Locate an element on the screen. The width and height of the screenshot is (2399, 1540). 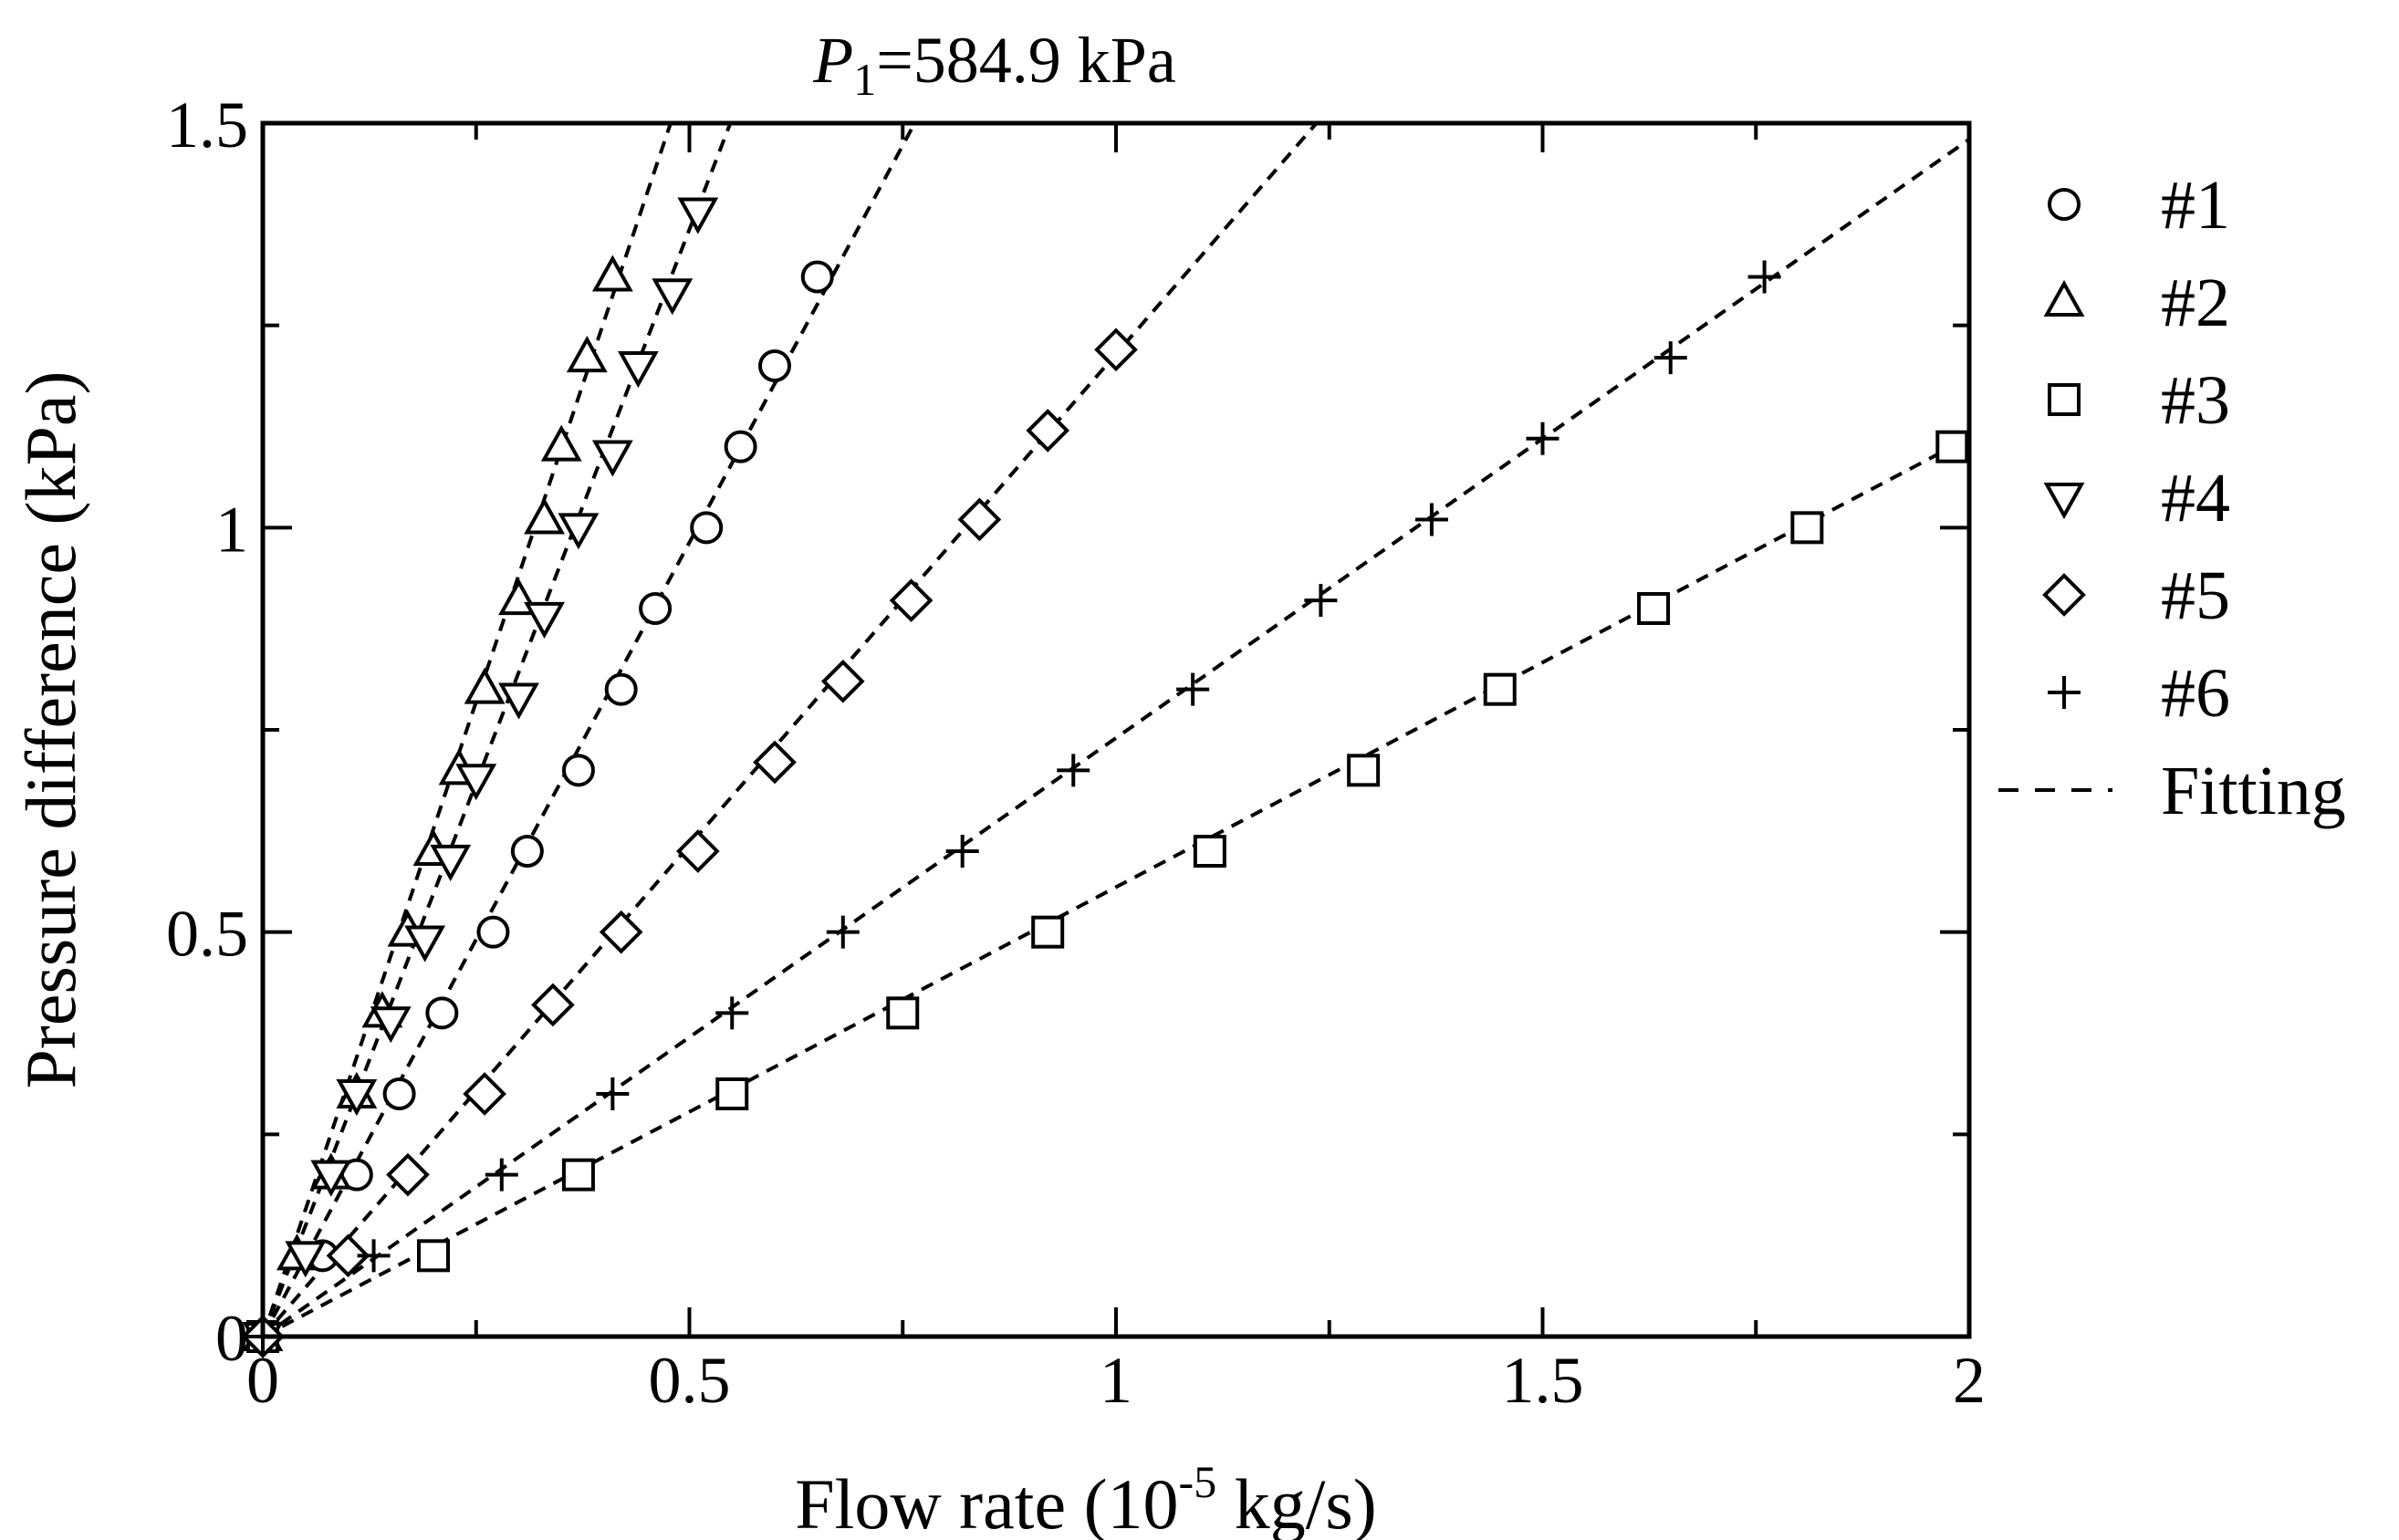
x-axis-title: Flow rate (10-5 kg/s) is located at coordinates (1085, 1498).